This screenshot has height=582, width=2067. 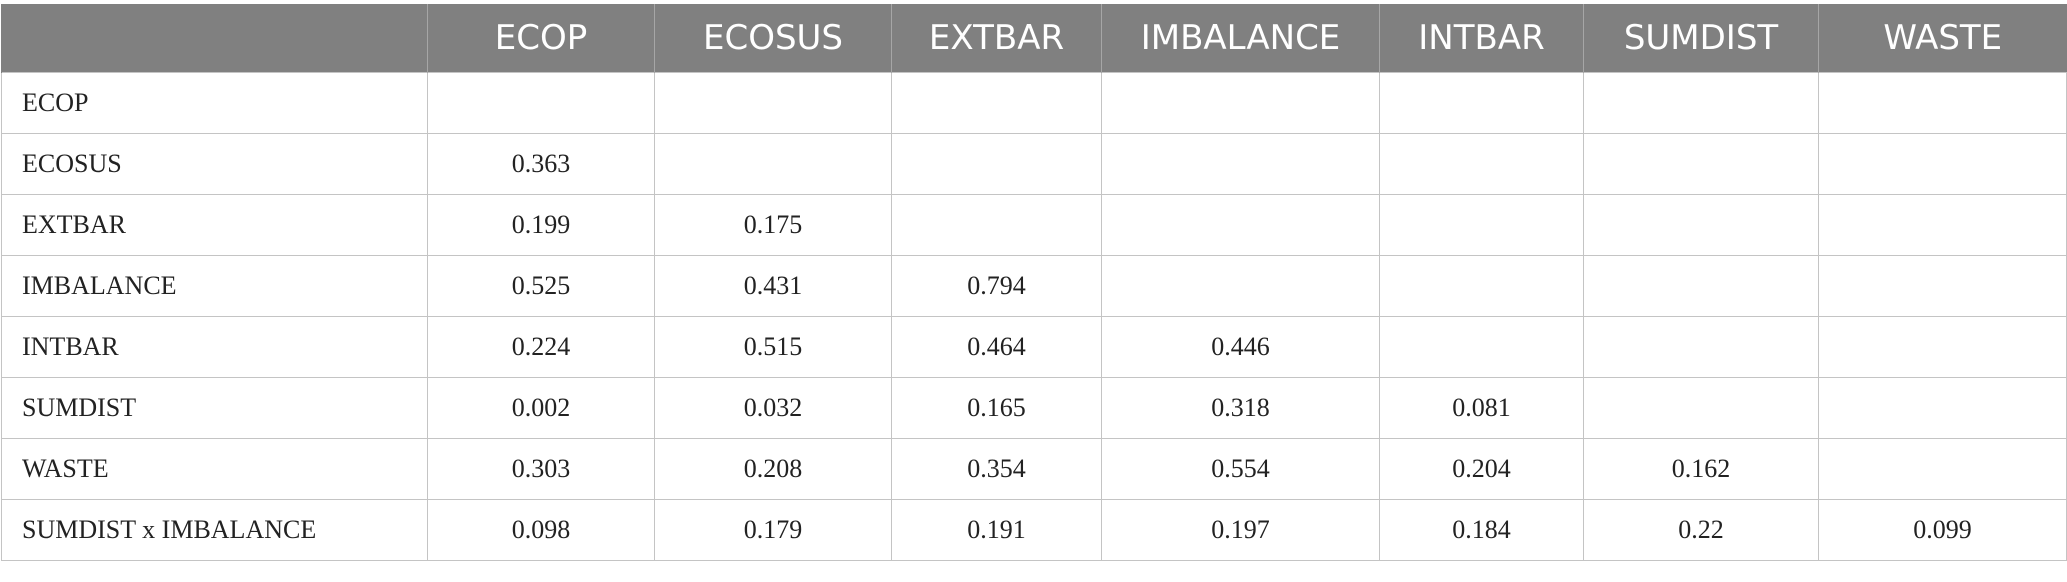 What do you see at coordinates (1240, 38) in the screenshot?
I see `column-header: IMBALANCE` at bounding box center [1240, 38].